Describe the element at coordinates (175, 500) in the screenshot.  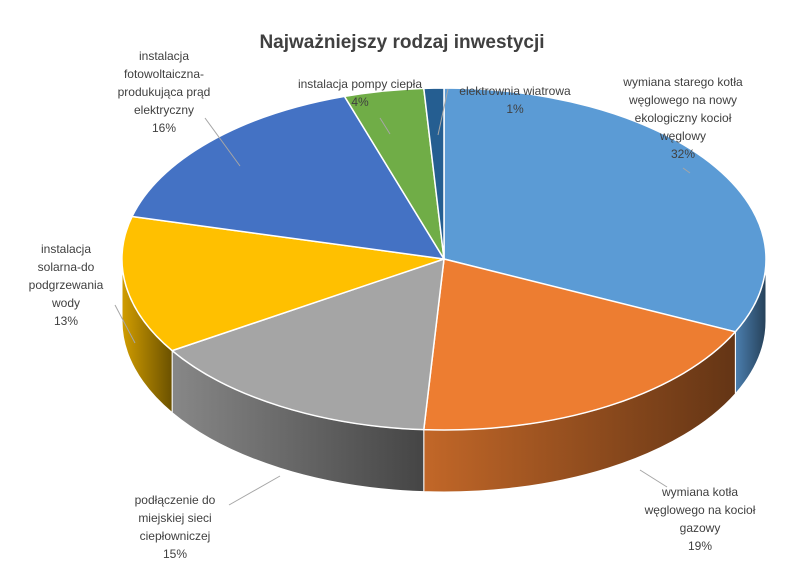
I see `slice-label-line: podłączenie do` at that location.